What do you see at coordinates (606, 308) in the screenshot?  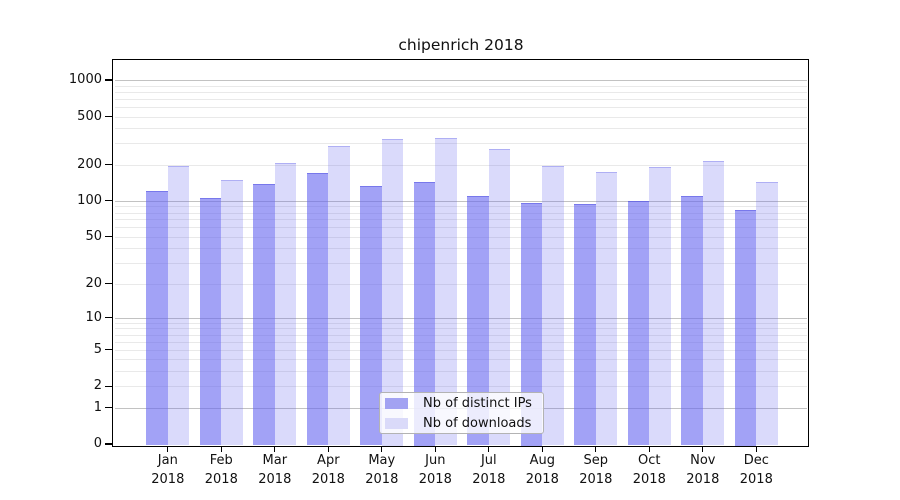 I see `bar-downloads-sep` at bounding box center [606, 308].